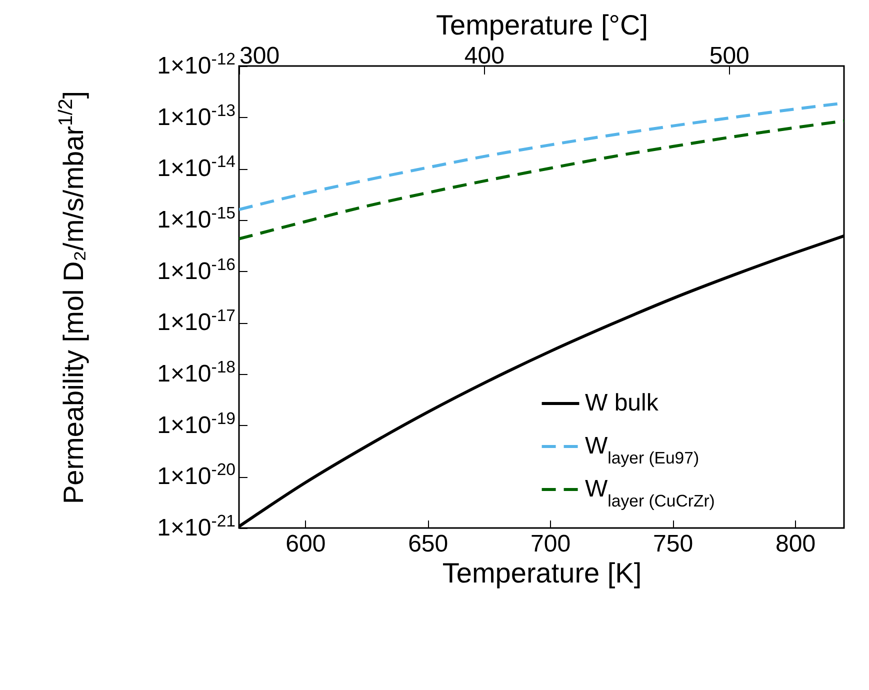  Describe the element at coordinates (541, 179) in the screenshot. I see `line-series` at that location.